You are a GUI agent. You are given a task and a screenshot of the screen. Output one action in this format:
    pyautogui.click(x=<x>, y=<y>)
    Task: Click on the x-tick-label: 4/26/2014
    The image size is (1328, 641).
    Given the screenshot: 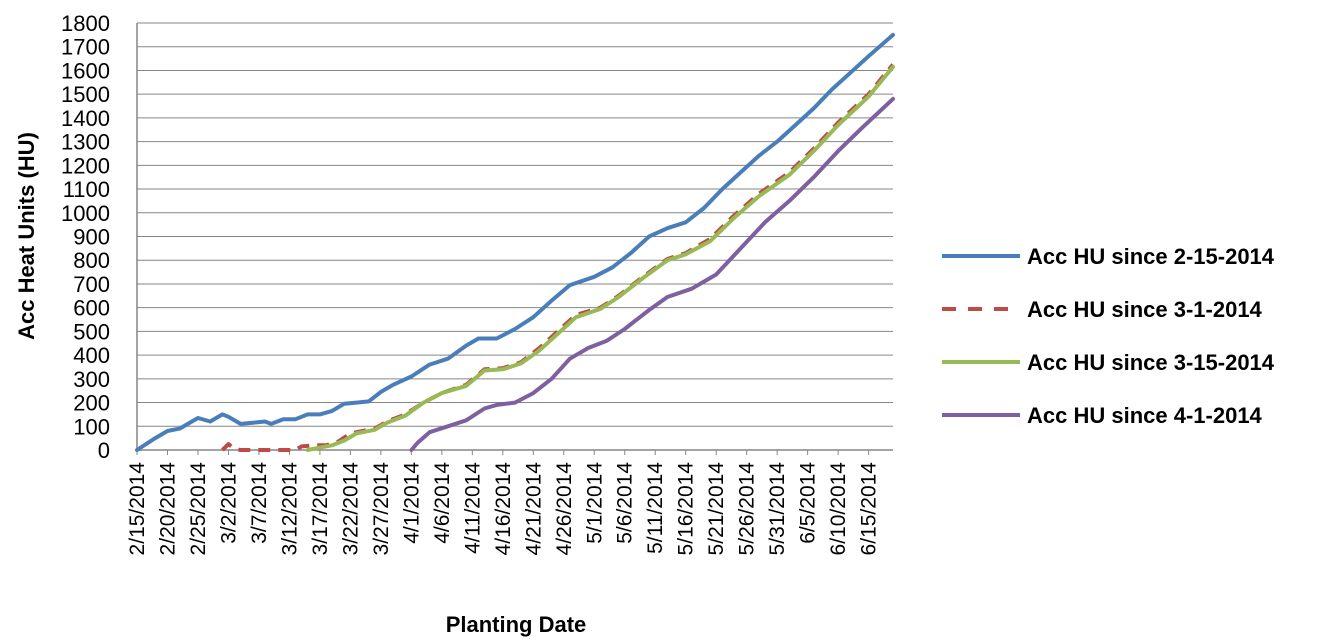 What is the action you would take?
    pyautogui.click(x=564, y=509)
    